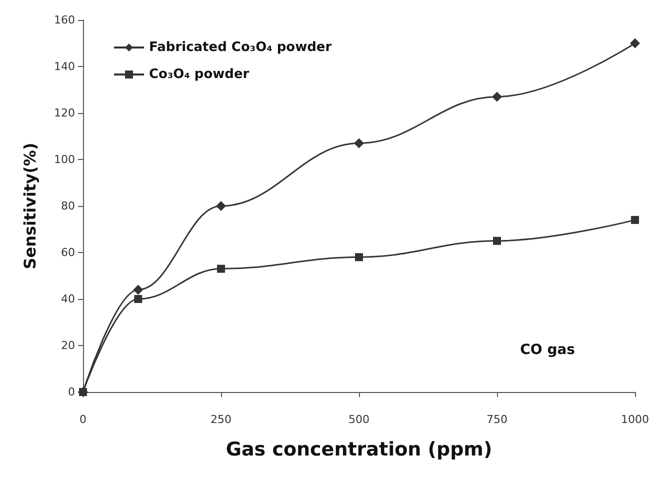 This screenshot has width=663, height=495. Describe the element at coordinates (548, 350) in the screenshot. I see `annotation: CO gas` at that location.